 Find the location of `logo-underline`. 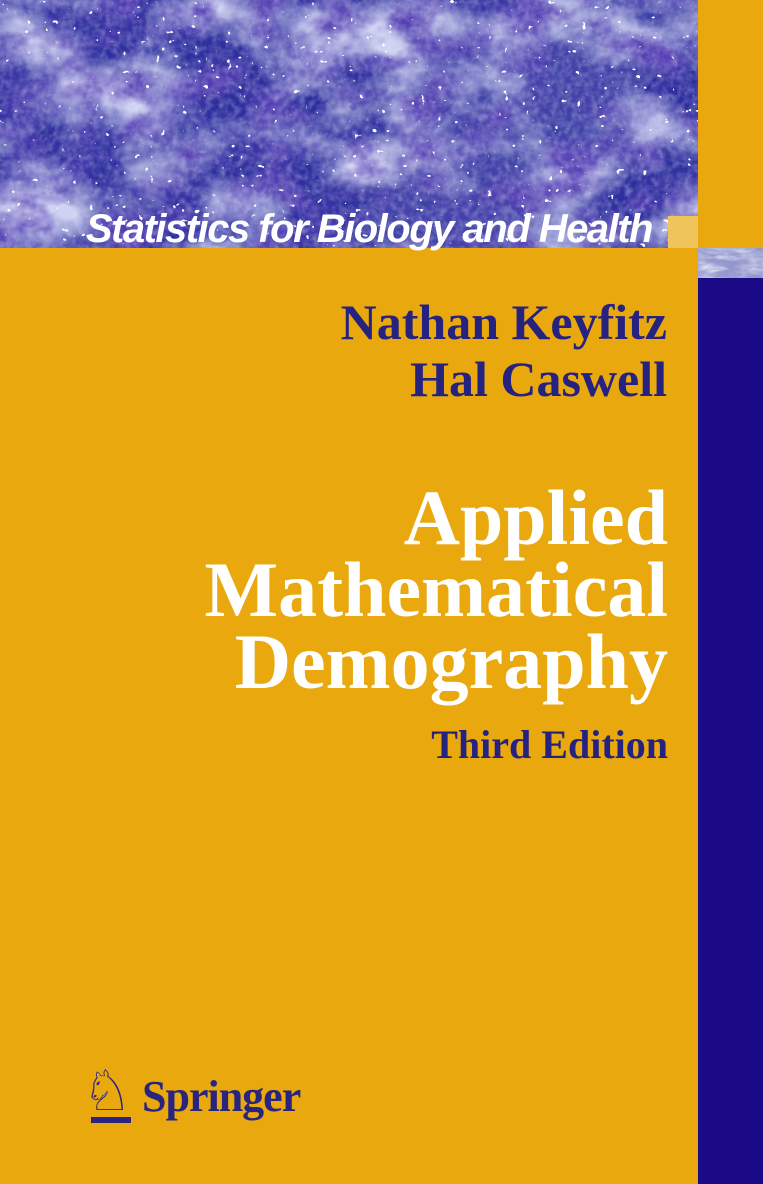

logo-underline is located at coordinates (111, 1120).